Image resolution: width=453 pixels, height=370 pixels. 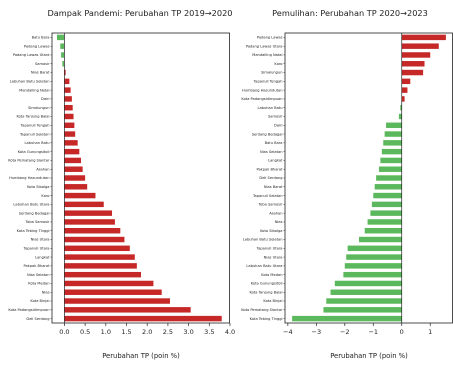 I want to click on x-tick-label: −4, so click(x=288, y=332).